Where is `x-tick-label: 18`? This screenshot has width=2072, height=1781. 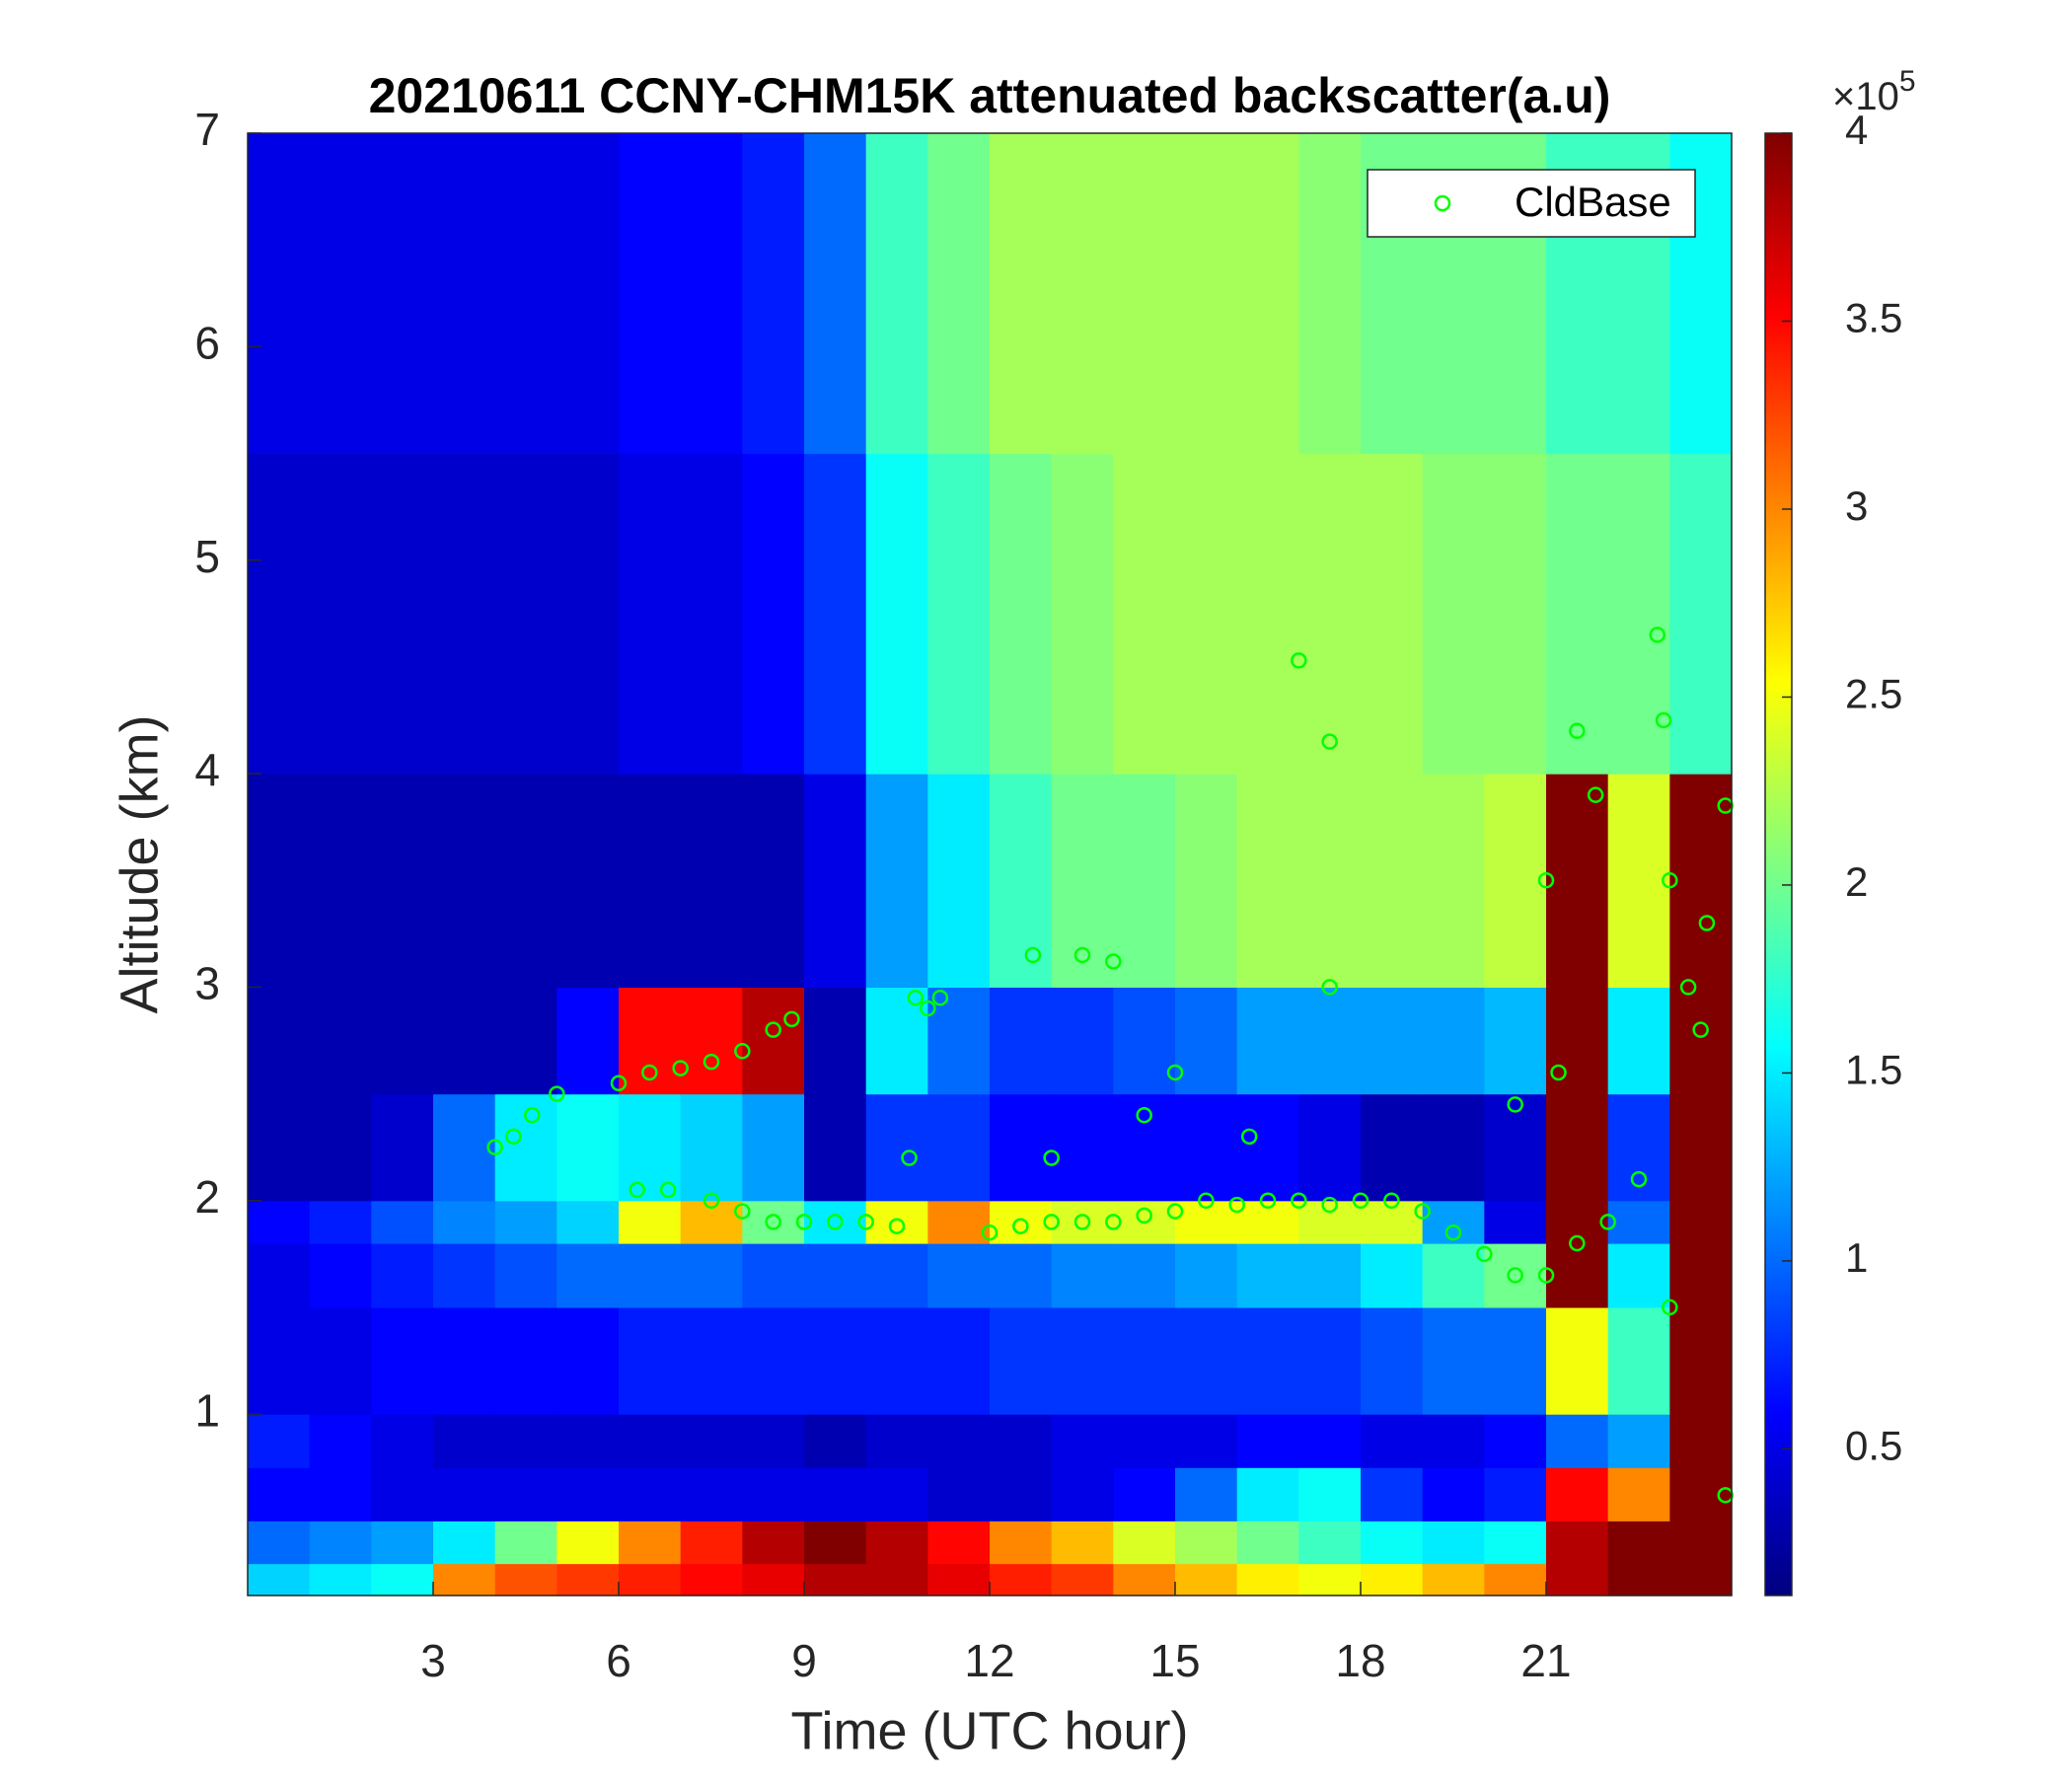
x-tick-label: 18 is located at coordinates (1360, 1661).